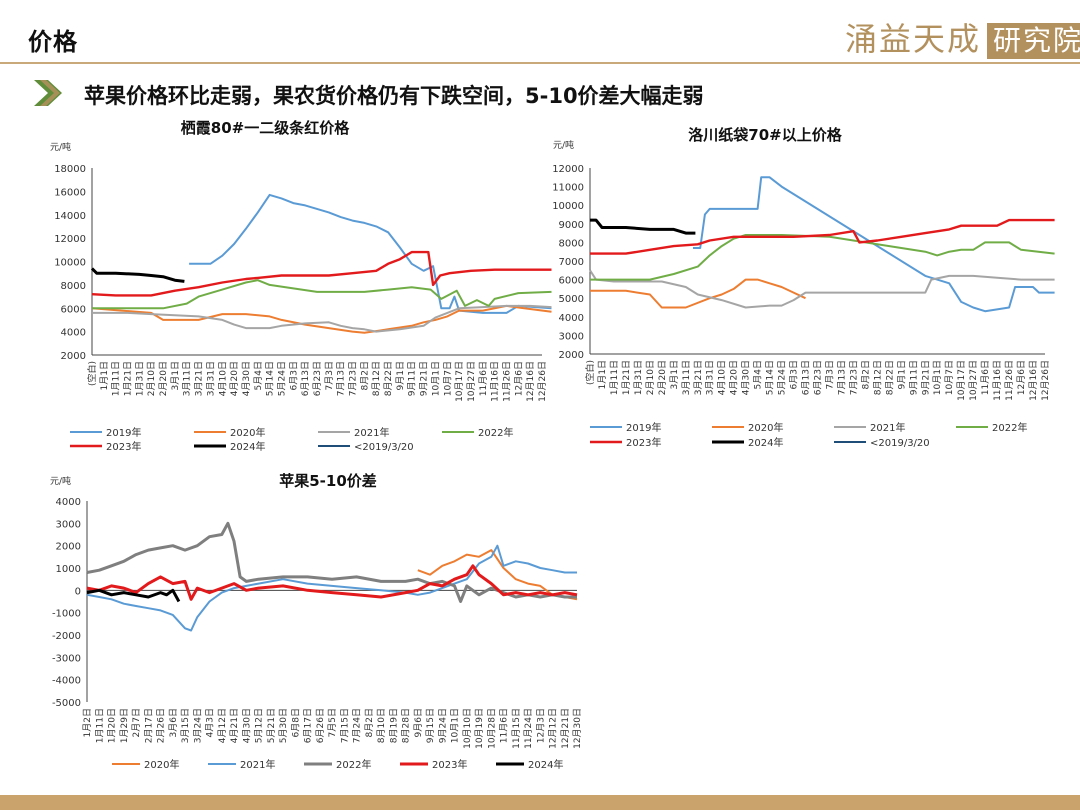 This screenshot has height=810, width=1080. What do you see at coordinates (698, 377) in the screenshot?
I see `x-tick-label: 3月21日` at bounding box center [698, 377].